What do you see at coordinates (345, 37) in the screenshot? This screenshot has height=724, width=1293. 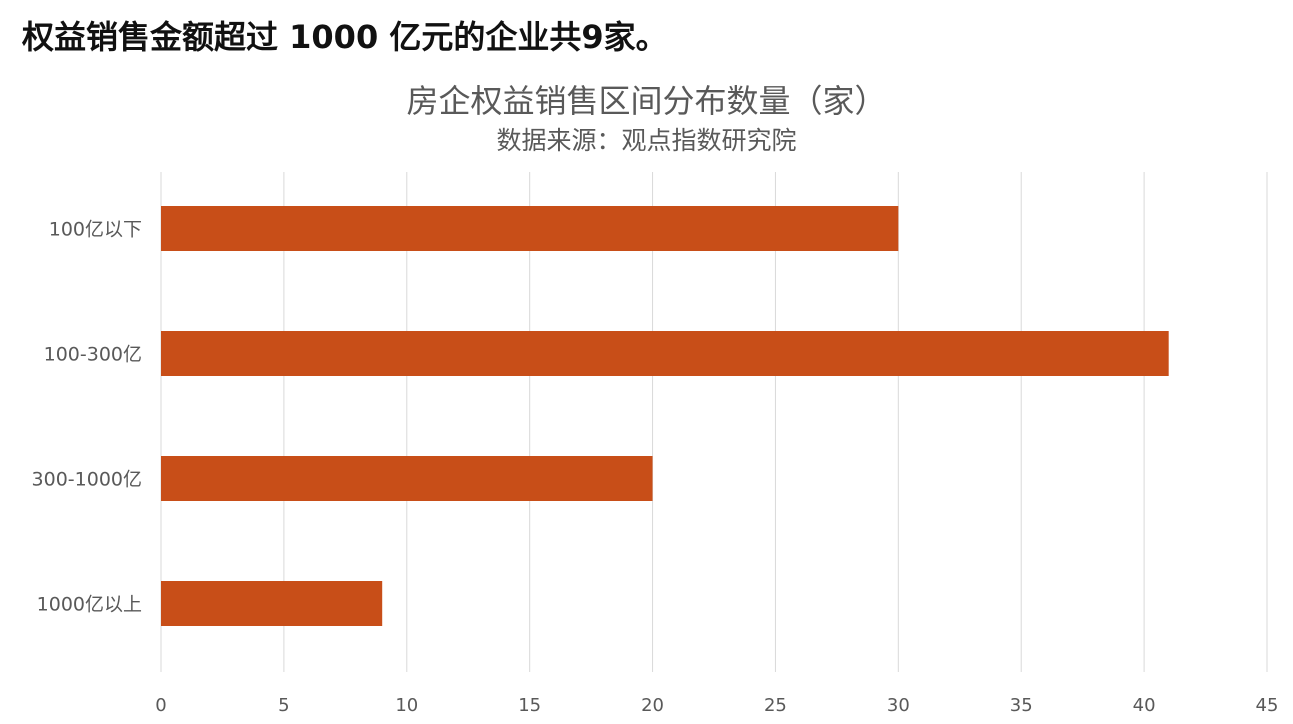 I see `headline: 权益销售金额超过 1000 亿元的企业共9家。` at bounding box center [345, 37].